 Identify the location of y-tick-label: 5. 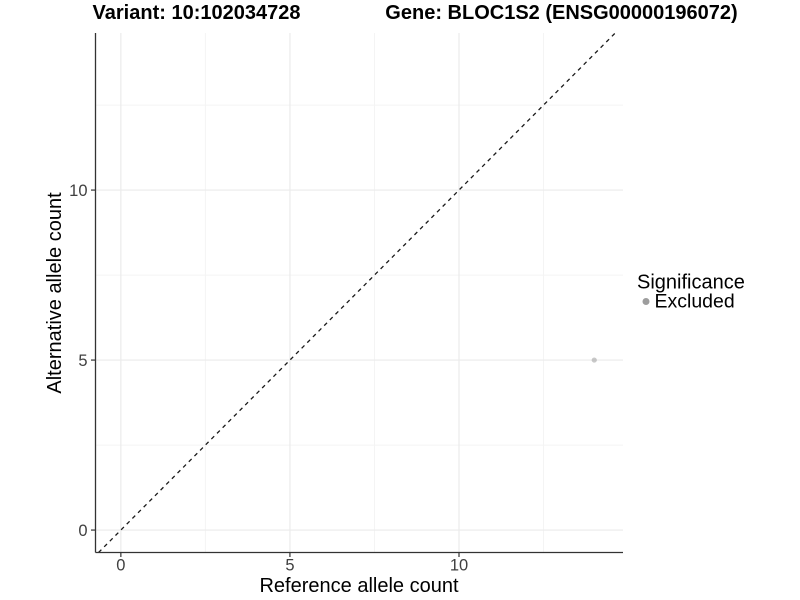
(82, 361).